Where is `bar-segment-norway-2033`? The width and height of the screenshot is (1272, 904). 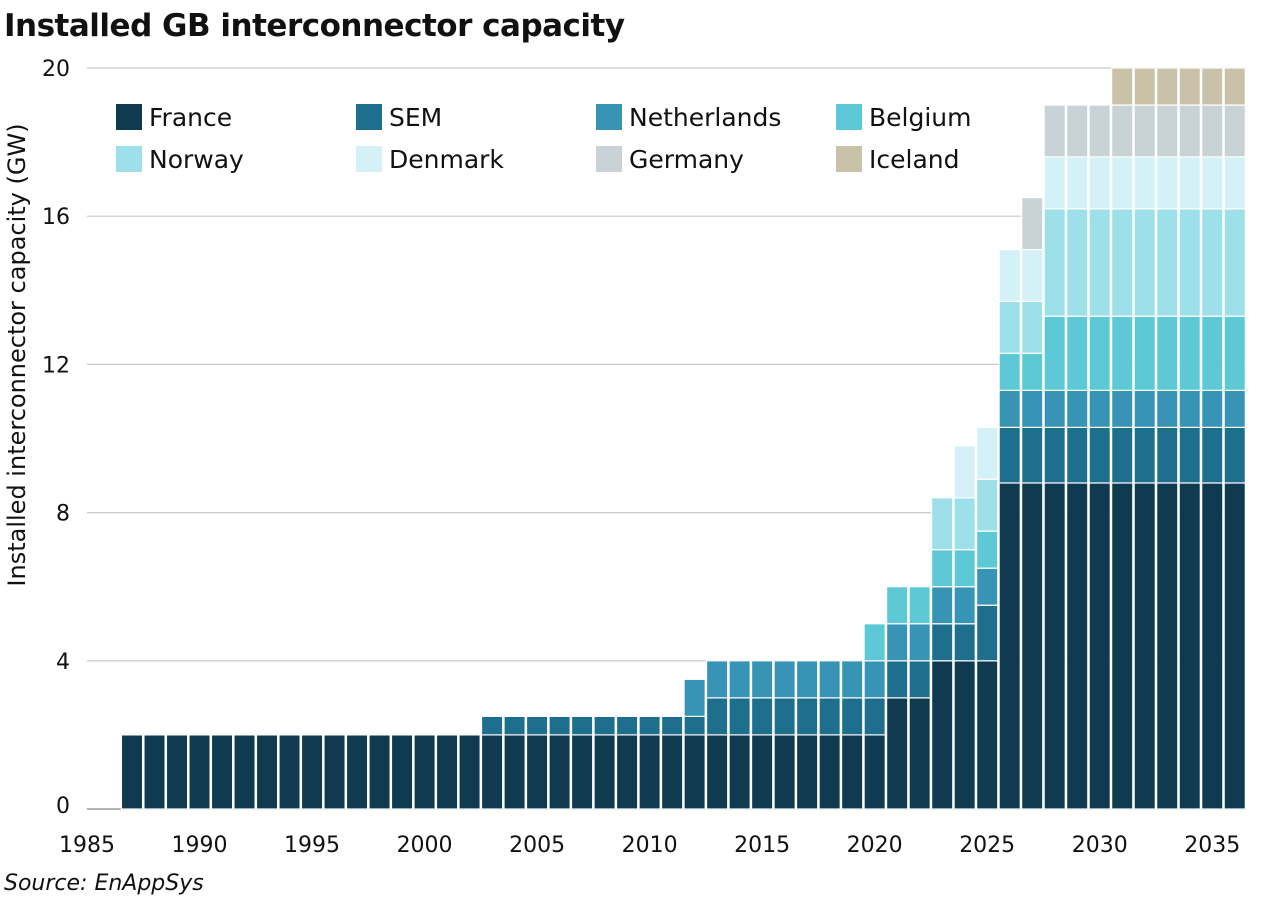
bar-segment-norway-2033 is located at coordinates (1167, 262).